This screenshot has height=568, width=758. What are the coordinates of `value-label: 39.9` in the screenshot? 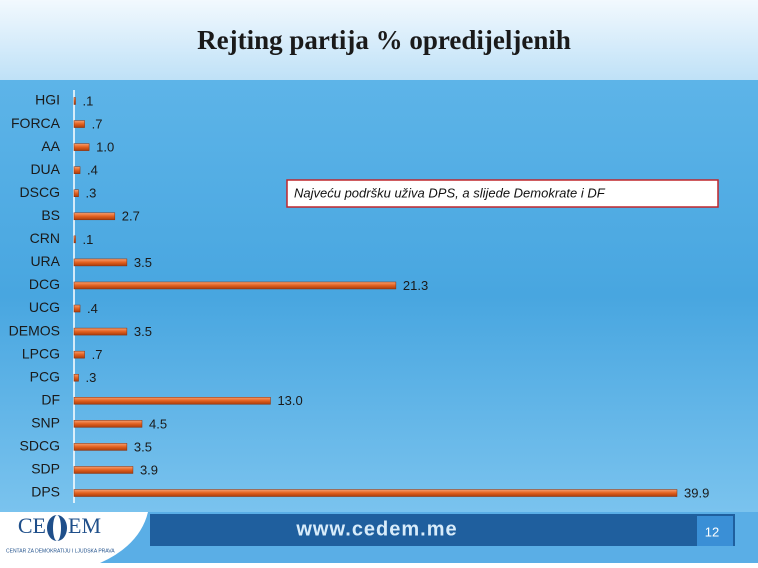 It's located at (696, 492).